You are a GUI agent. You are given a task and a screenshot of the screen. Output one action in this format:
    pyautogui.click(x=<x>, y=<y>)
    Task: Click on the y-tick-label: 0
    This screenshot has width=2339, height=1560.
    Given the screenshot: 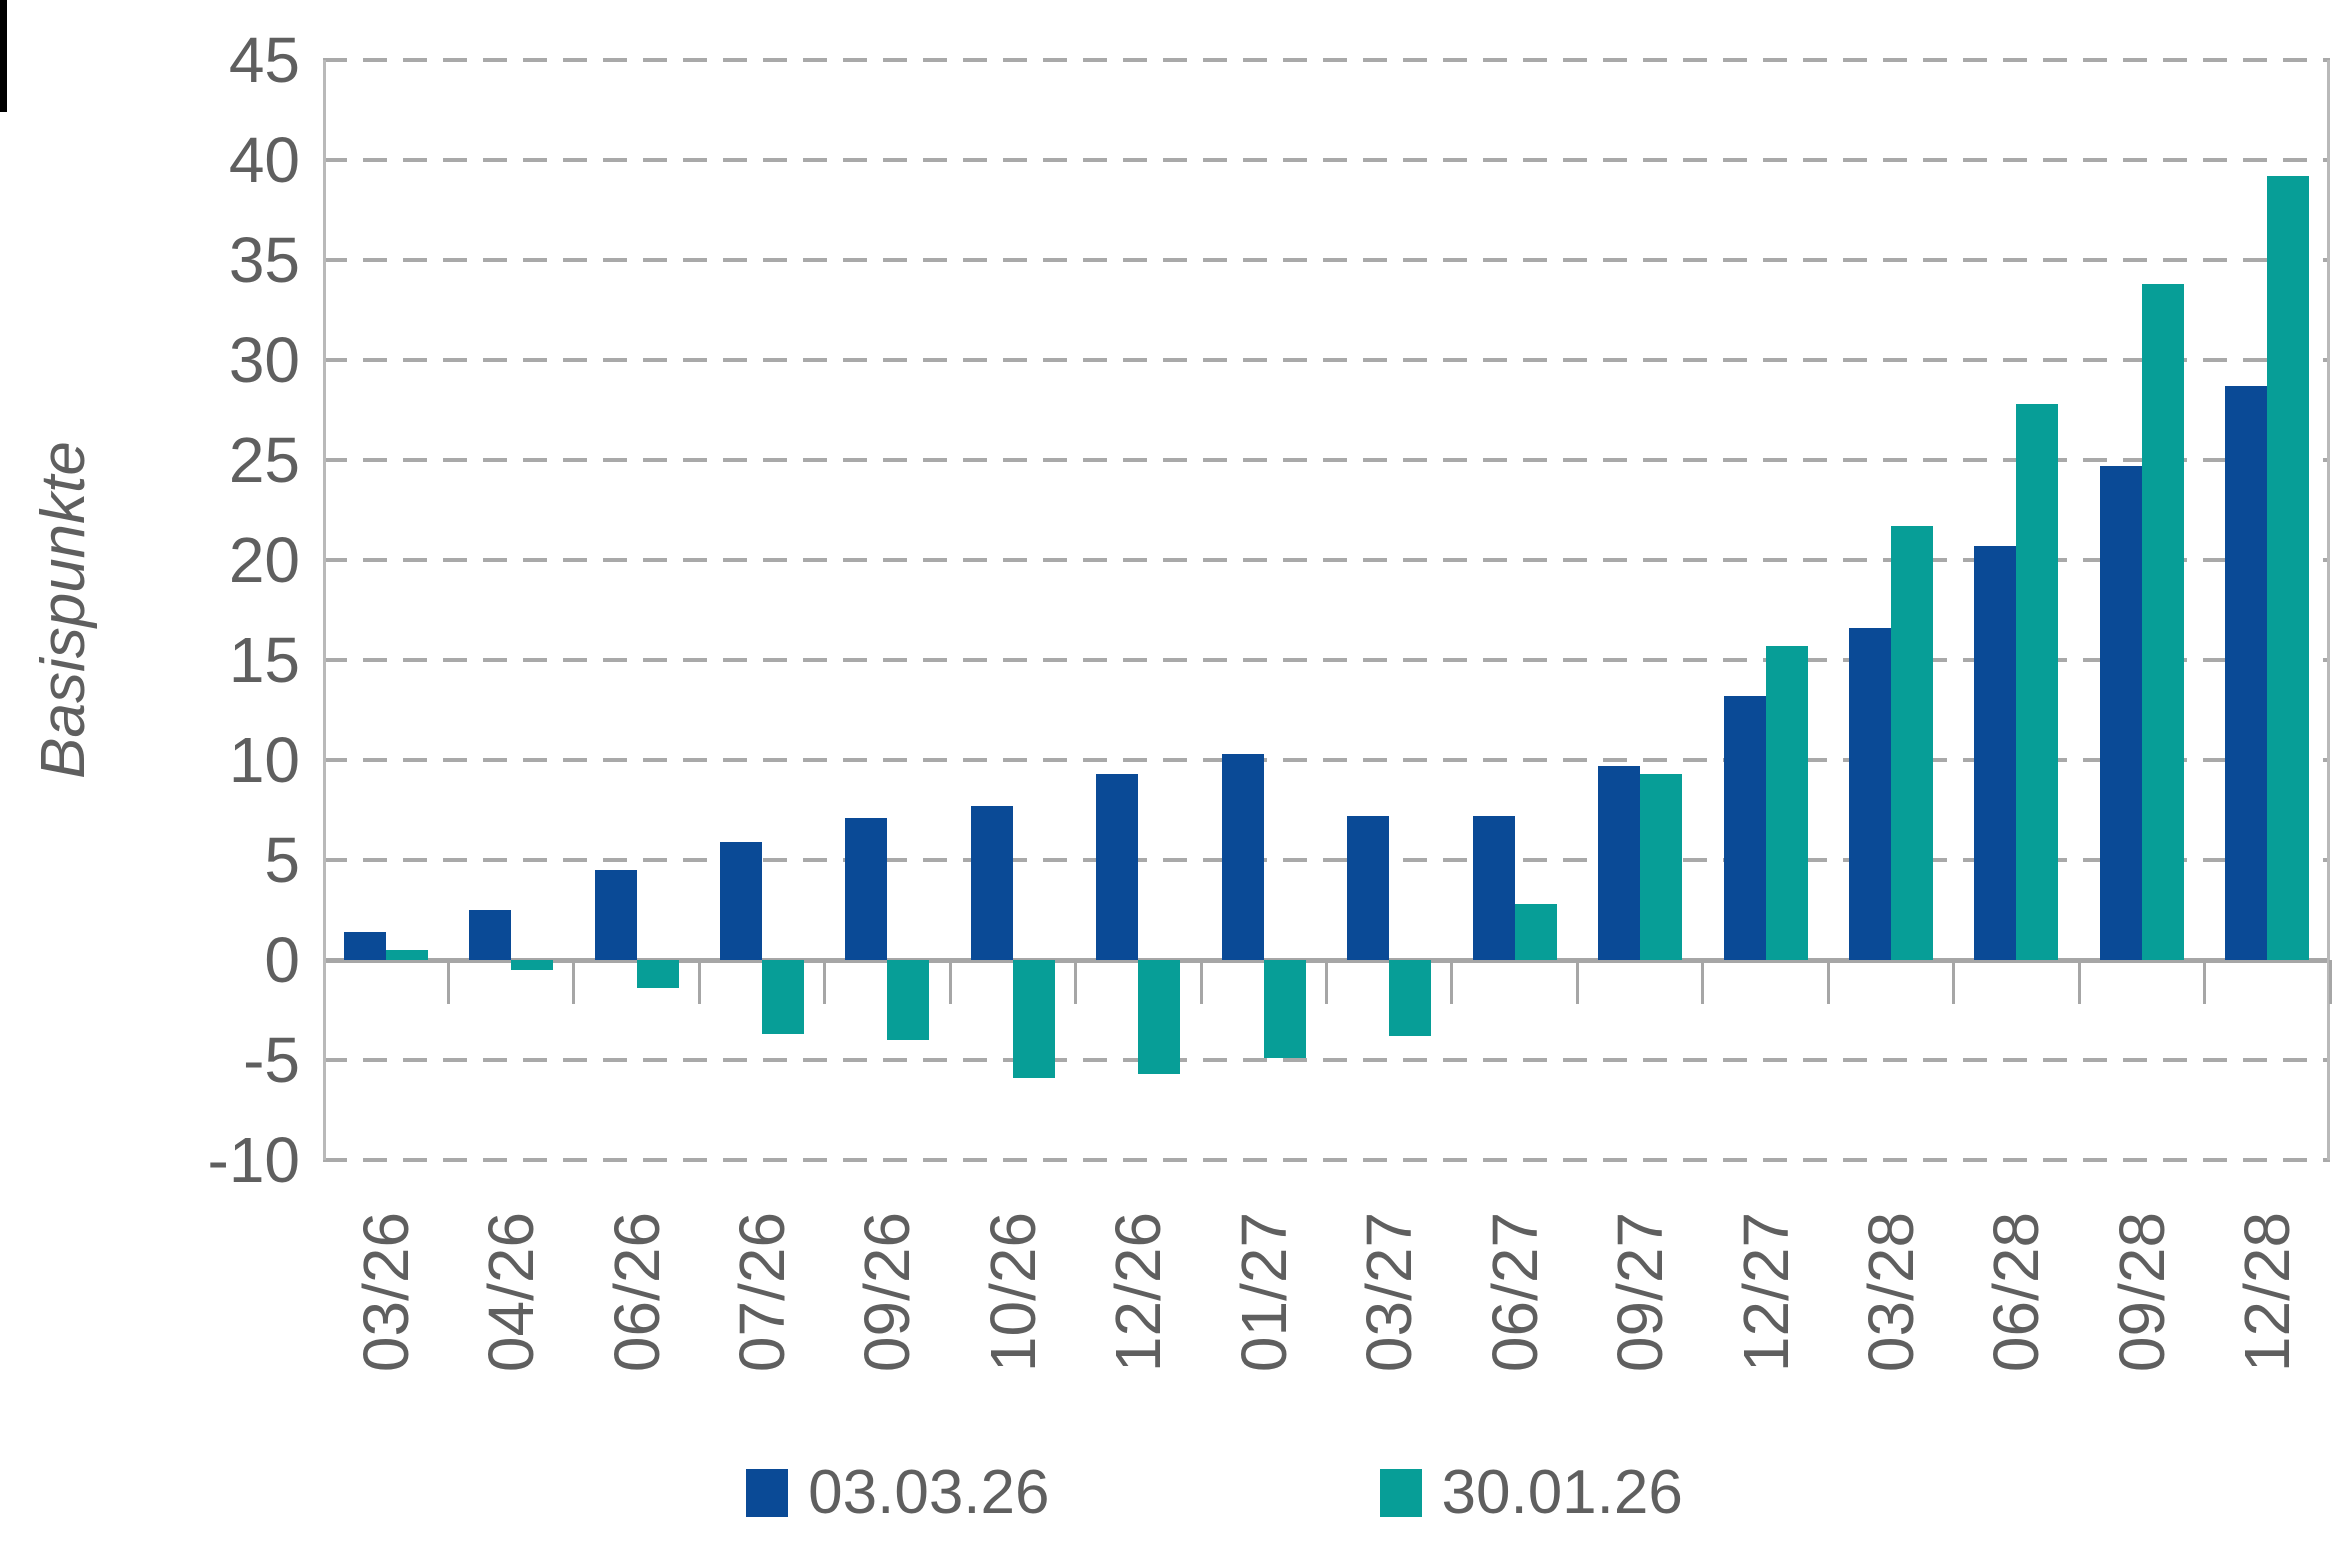 What is the action you would take?
    pyautogui.click(x=282, y=960)
    